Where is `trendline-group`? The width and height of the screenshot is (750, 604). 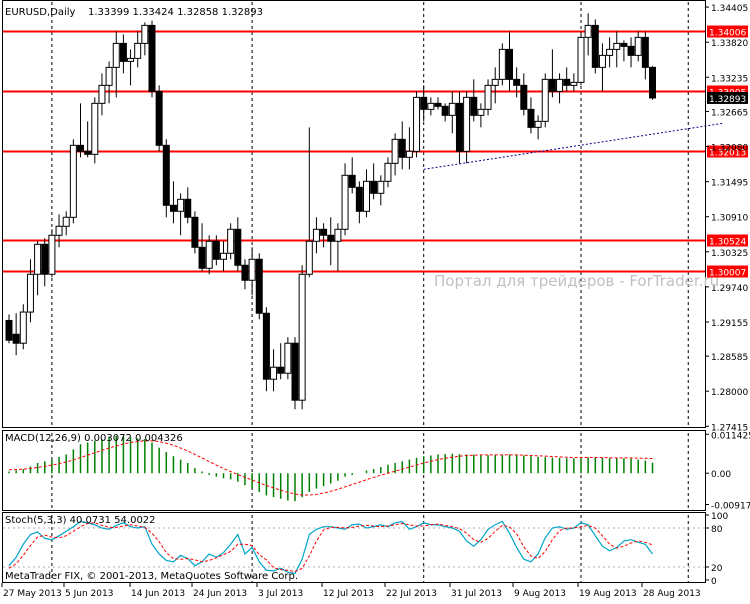
trendline-group is located at coordinates (574, 146).